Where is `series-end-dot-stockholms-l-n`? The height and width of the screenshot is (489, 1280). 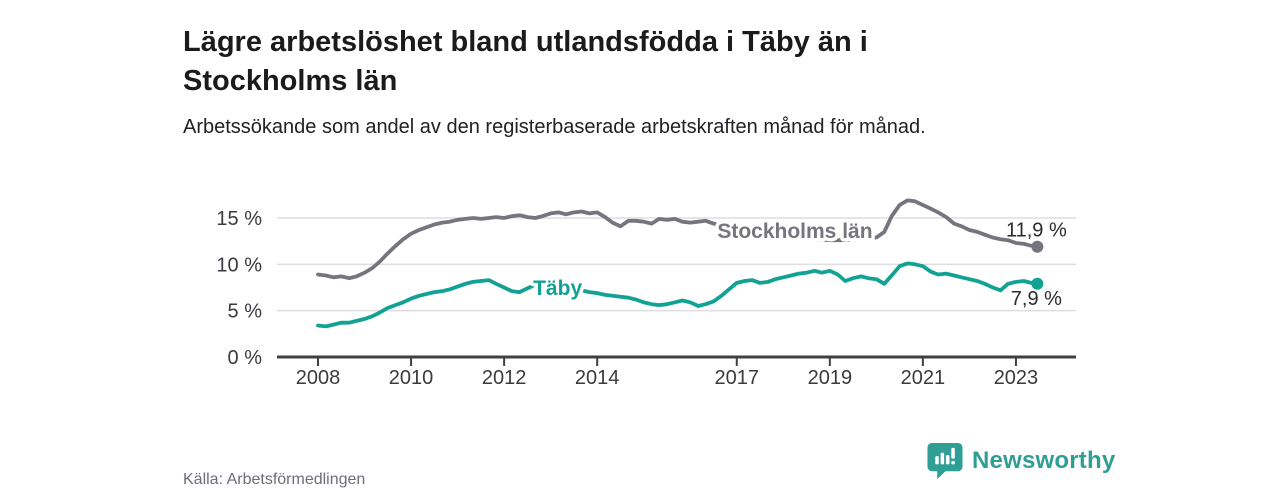
series-end-dot-stockholms-l-n is located at coordinates (1037, 246).